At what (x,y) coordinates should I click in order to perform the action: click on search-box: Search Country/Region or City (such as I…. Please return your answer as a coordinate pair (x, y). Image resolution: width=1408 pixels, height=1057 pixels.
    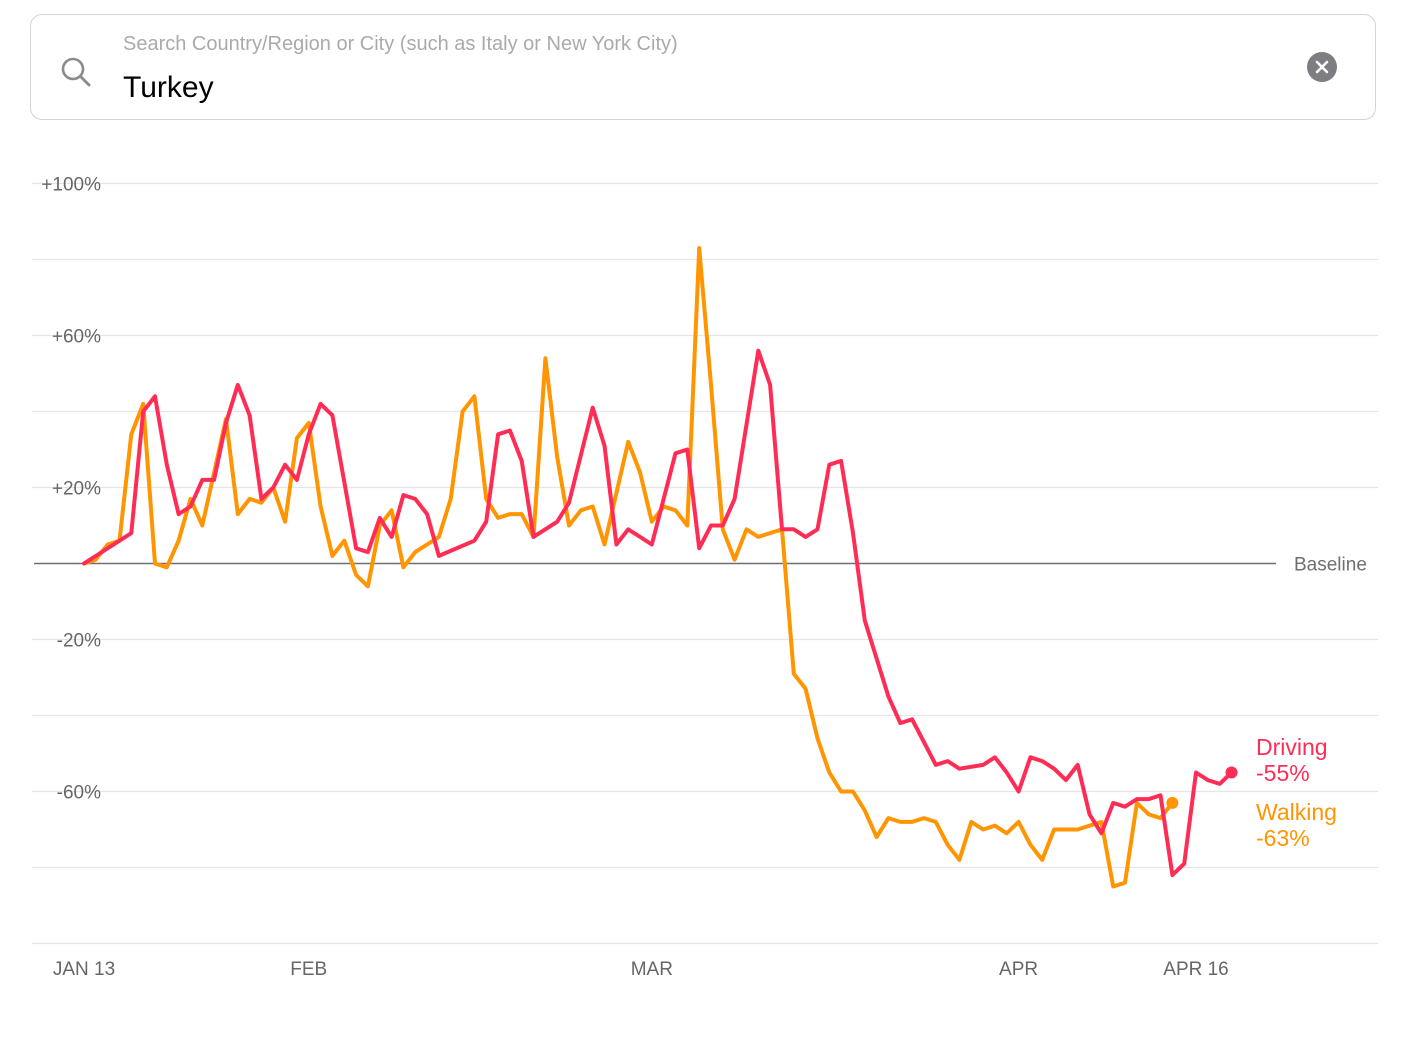
    Looking at the image, I should click on (703, 67).